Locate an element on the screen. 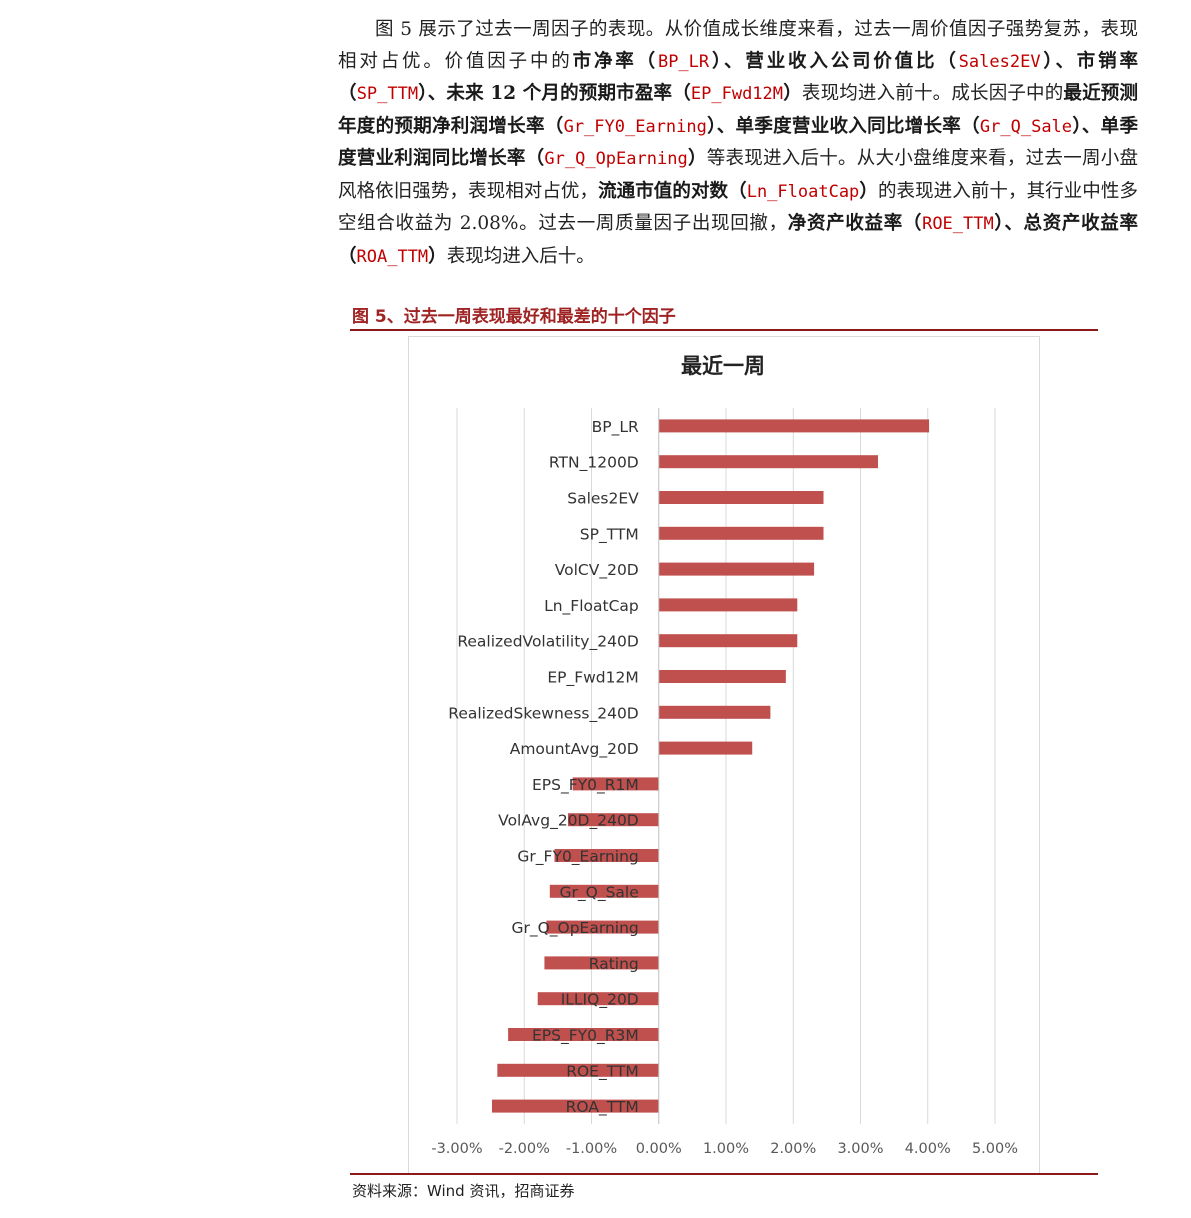 This screenshot has width=1191, height=1218. bar-Rating is located at coordinates (601, 963).